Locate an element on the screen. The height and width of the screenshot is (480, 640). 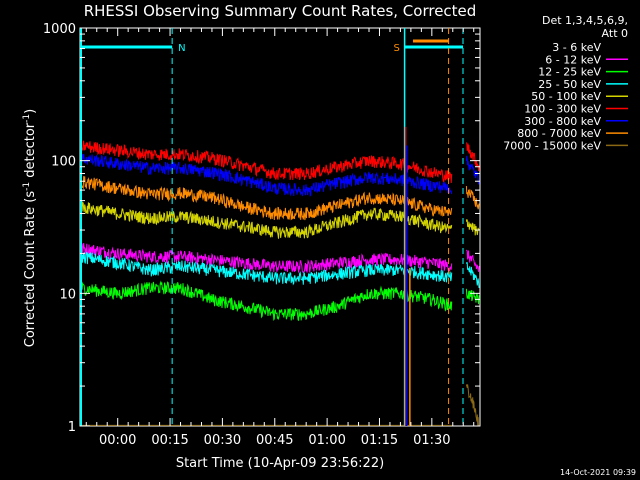
legend-label-3: 25 - 50 keV is located at coordinates (569, 84).